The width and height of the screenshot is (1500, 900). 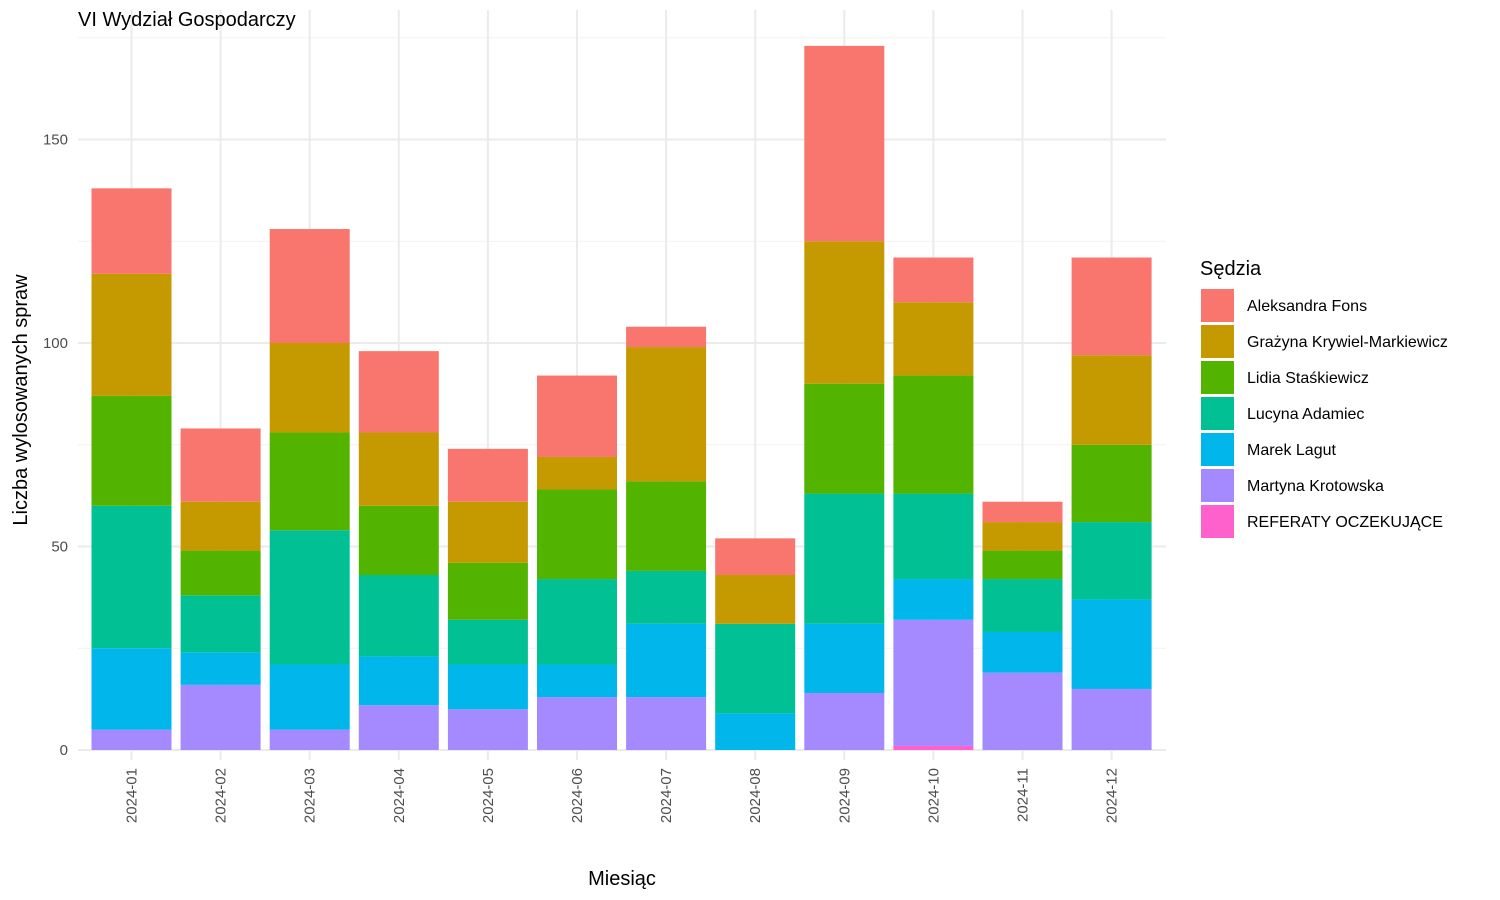 What do you see at coordinates (310, 795) in the screenshot?
I see `x-tick-label: 2024-03` at bounding box center [310, 795].